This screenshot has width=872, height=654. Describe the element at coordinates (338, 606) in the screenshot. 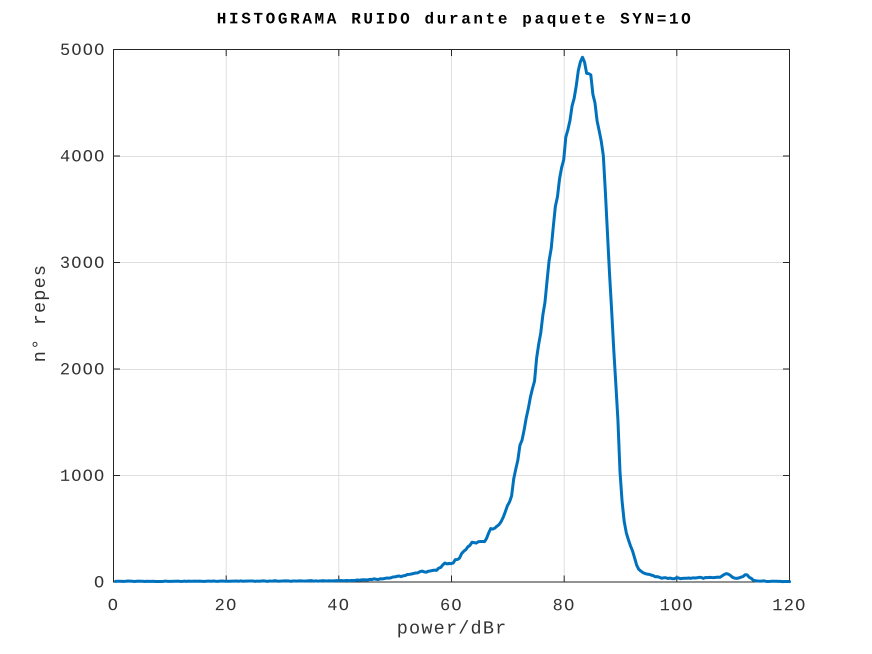

I see `svg-text: 4O` at that location.